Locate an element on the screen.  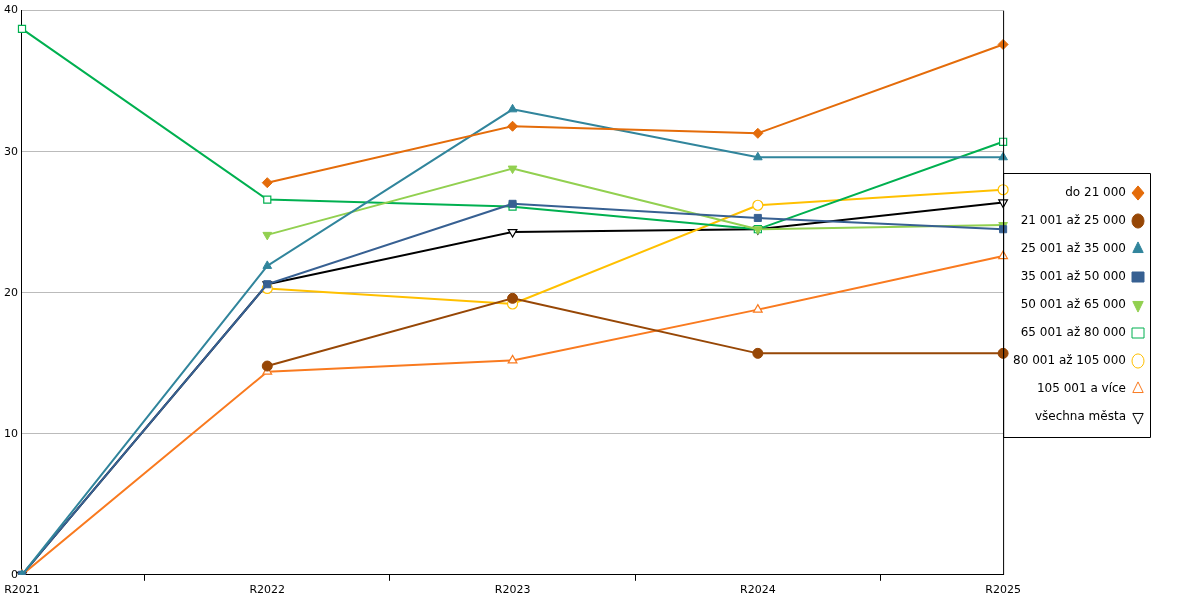
y-tick-label: 30 is located at coordinates (11, 151).